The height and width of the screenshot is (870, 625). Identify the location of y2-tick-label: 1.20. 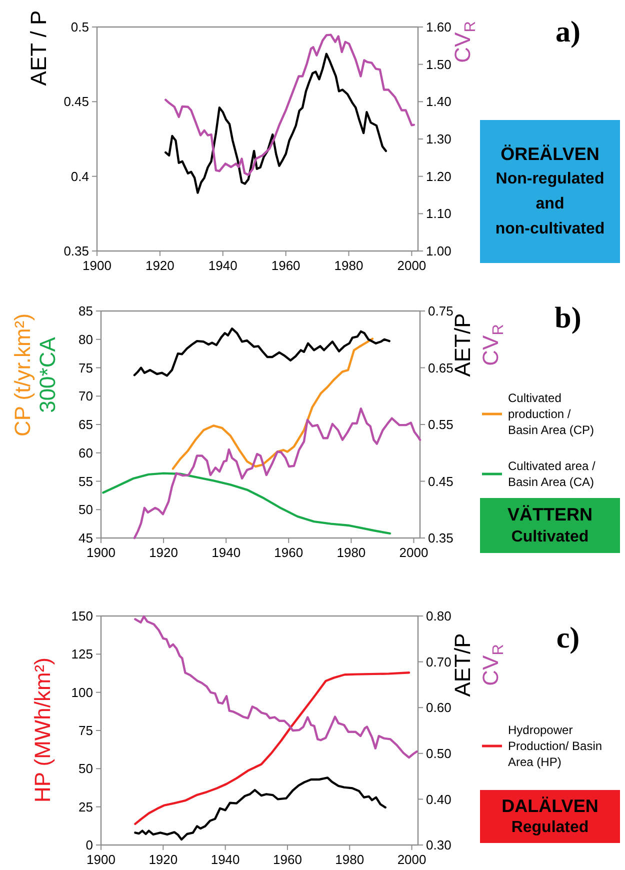
(439, 176).